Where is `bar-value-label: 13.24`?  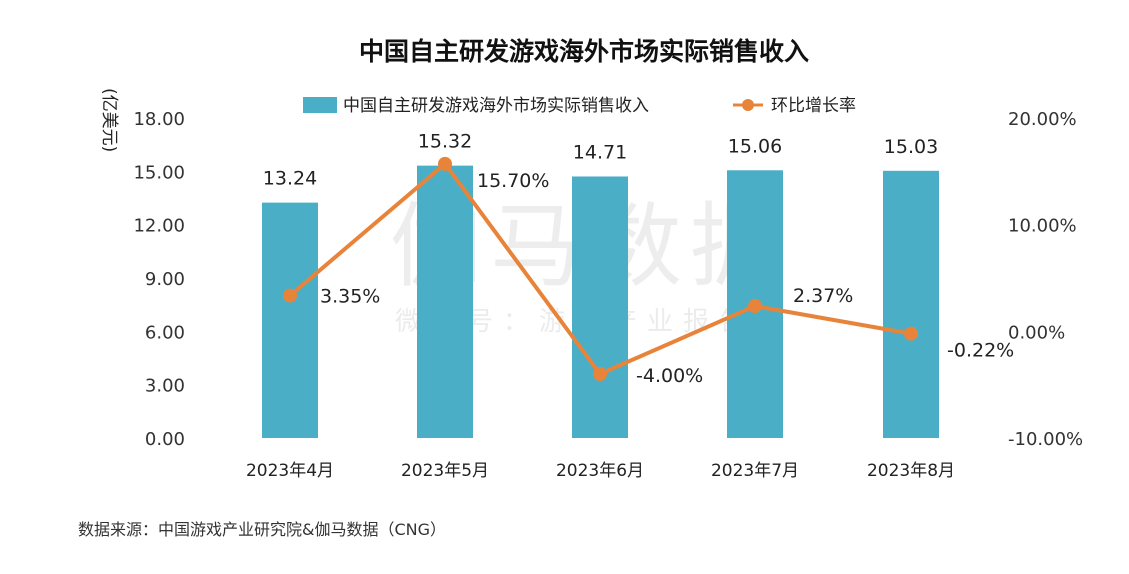
bar-value-label: 13.24 is located at coordinates (290, 179).